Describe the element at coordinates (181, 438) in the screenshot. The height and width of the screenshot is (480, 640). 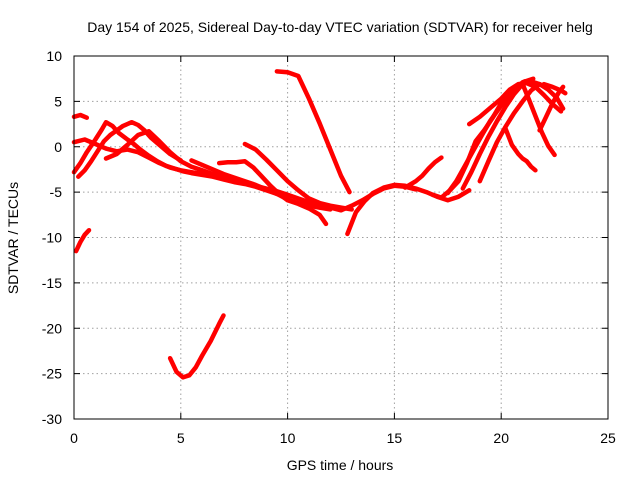
I see `x-tick-label: 5` at that location.